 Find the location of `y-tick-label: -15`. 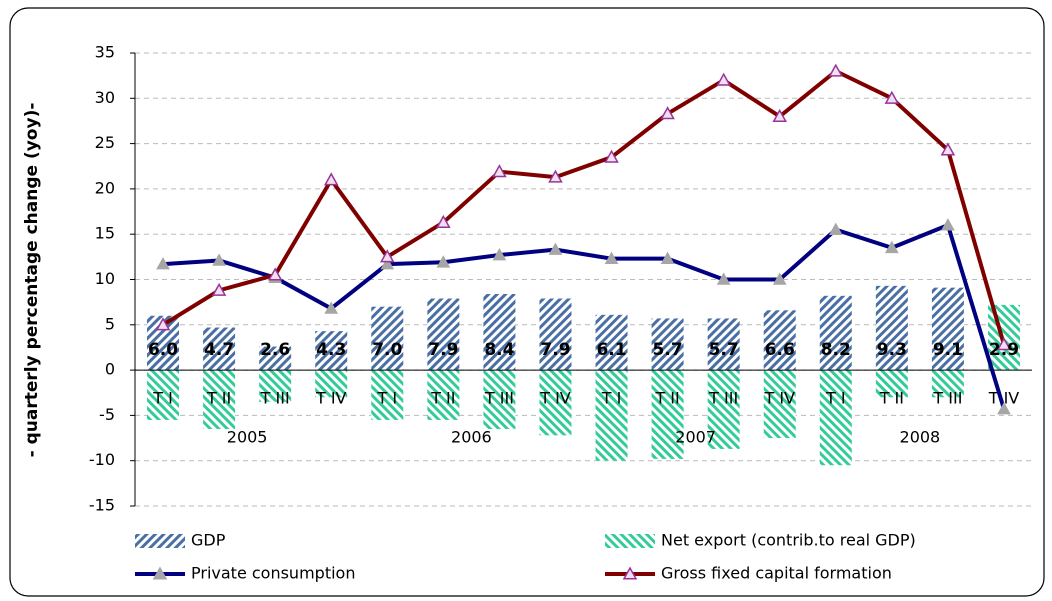

y-tick-label: -15 is located at coordinates (102, 505).